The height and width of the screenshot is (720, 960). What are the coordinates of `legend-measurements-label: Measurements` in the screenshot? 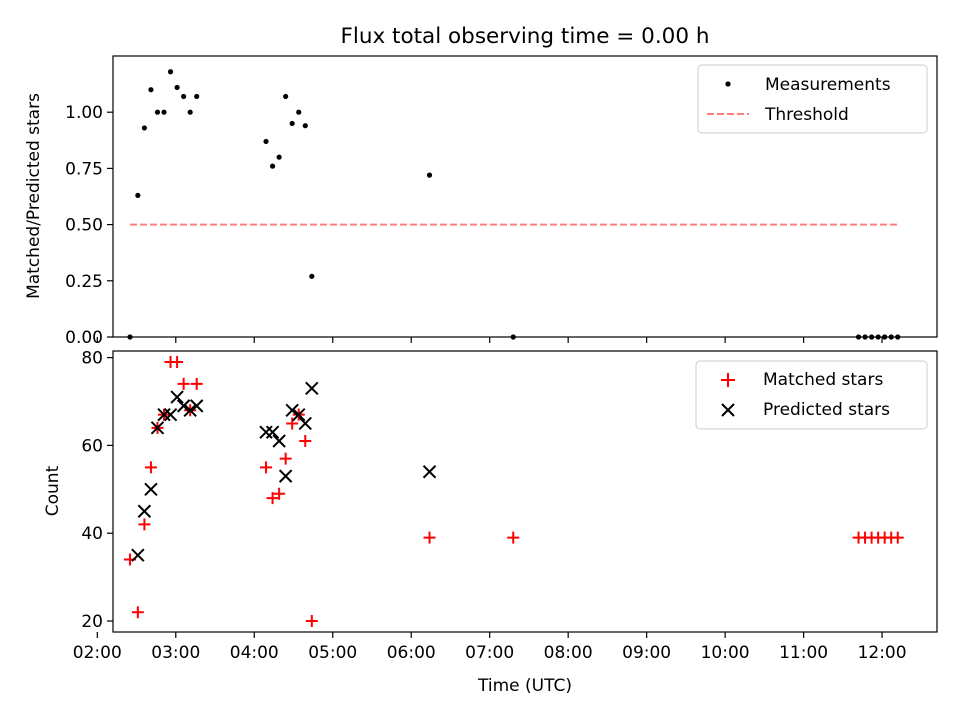 It's located at (828, 85).